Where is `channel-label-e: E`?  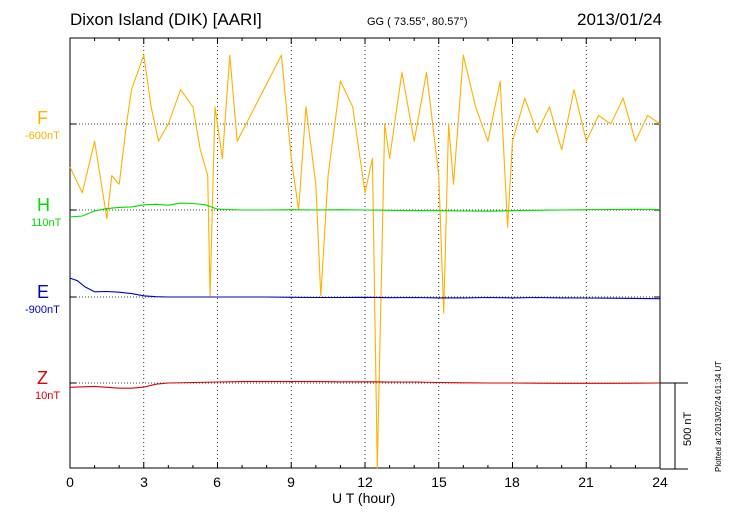
channel-label-e: E is located at coordinates (43, 292).